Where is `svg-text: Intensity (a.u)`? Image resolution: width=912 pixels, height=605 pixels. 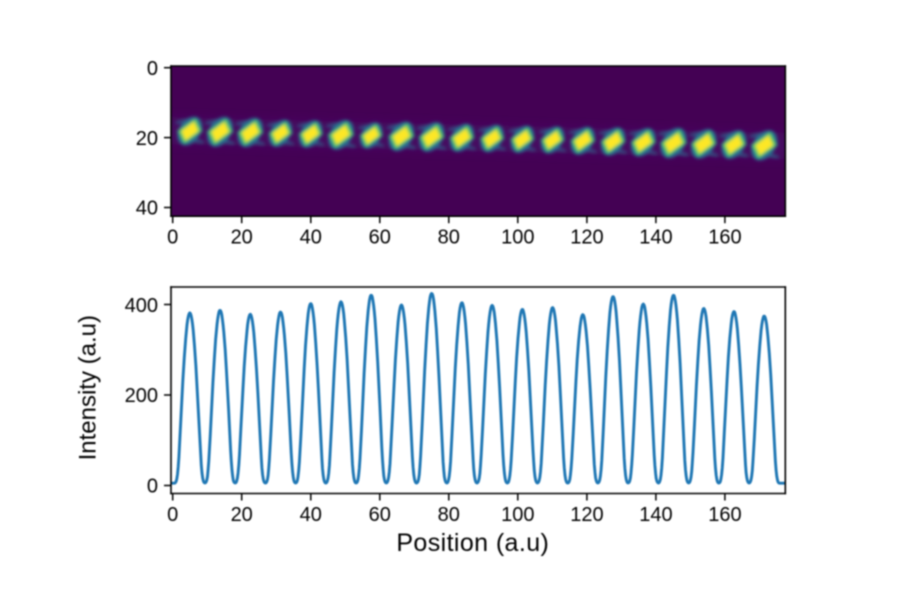 svg-text: Intensity (a.u) is located at coordinates (88, 387).